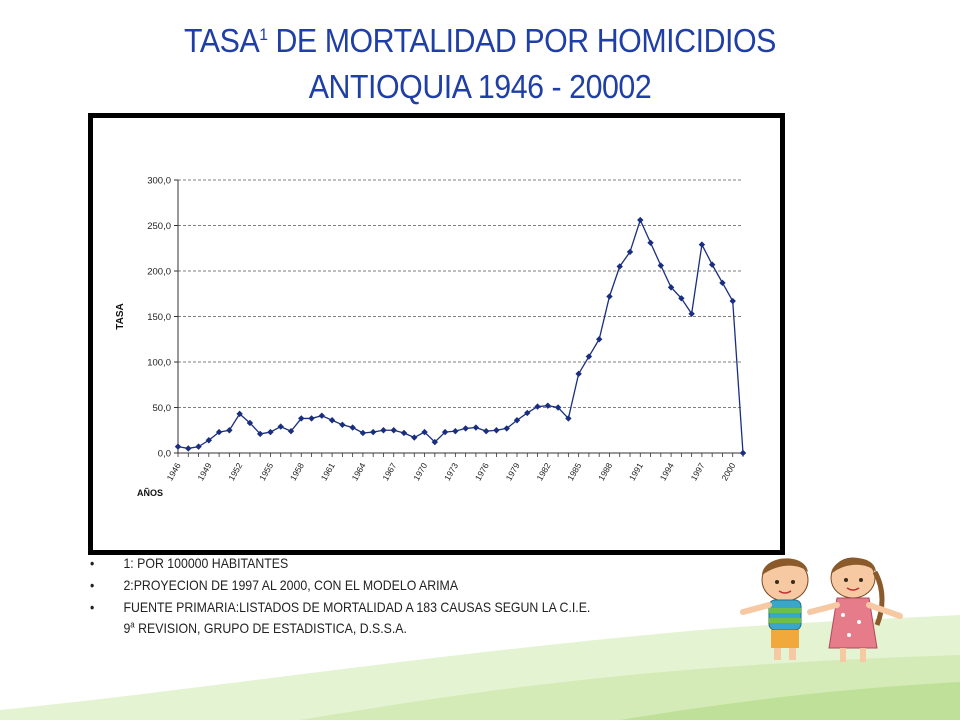 Image resolution: width=960 pixels, height=720 pixels. What do you see at coordinates (389, 472) in the screenshot?
I see `x-tick-label: 1967` at bounding box center [389, 472].